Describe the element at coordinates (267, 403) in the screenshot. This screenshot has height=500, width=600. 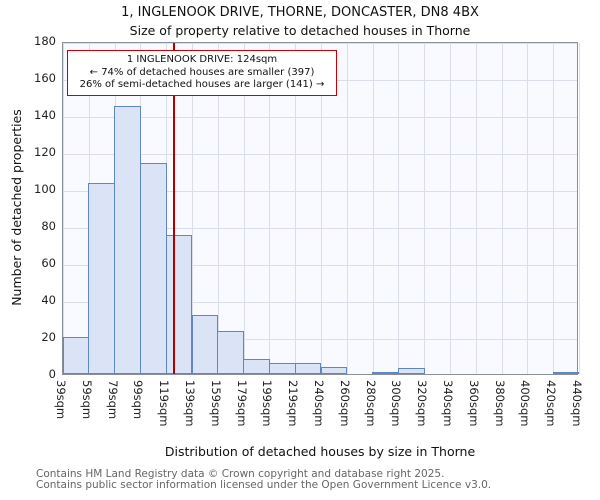
I see `x-tick-label: 199sqm` at that location.